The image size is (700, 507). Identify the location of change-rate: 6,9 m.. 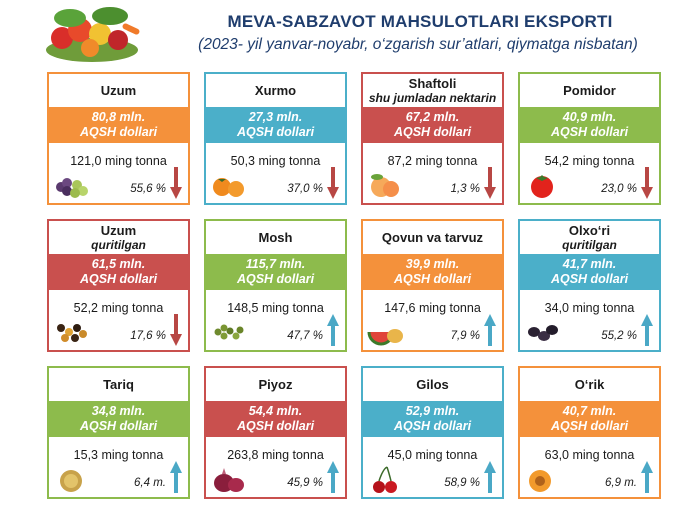
(621, 483).